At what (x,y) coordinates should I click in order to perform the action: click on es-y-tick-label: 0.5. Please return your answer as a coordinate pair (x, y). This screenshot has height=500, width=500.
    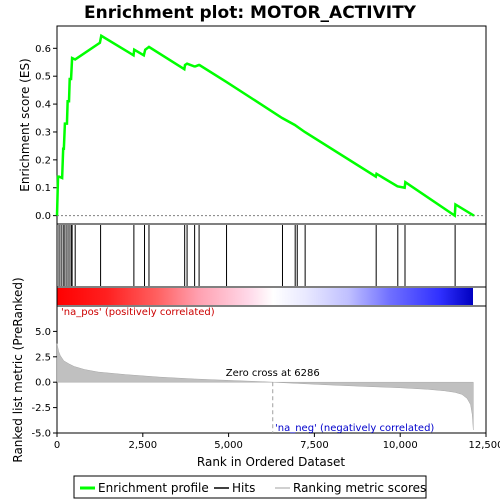
    Looking at the image, I should click on (43, 77).